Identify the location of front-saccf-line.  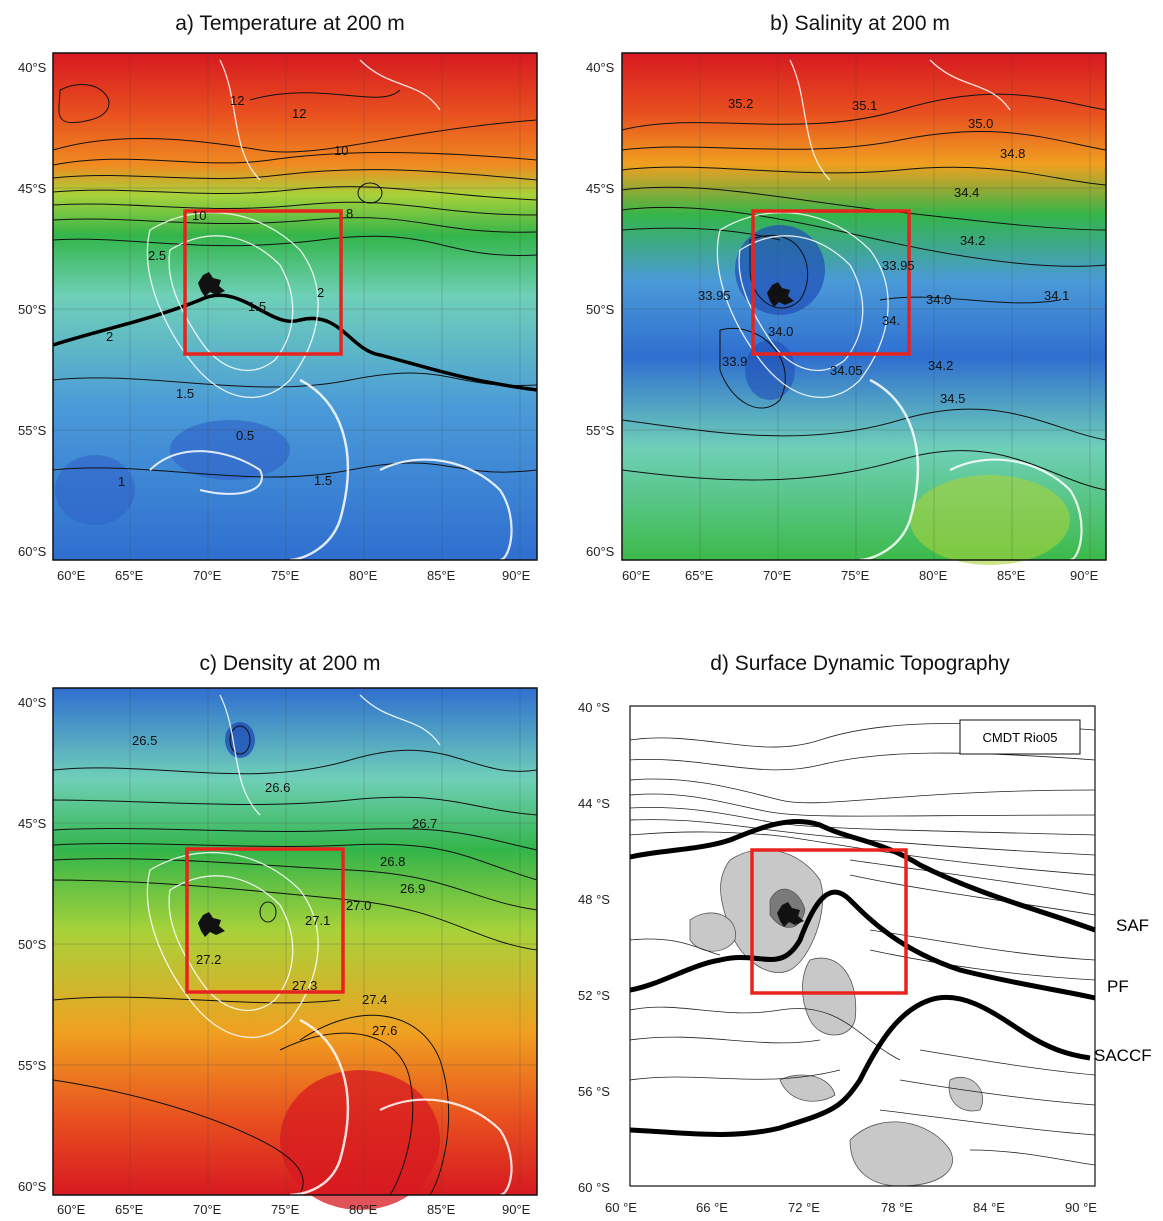
(860, 1065).